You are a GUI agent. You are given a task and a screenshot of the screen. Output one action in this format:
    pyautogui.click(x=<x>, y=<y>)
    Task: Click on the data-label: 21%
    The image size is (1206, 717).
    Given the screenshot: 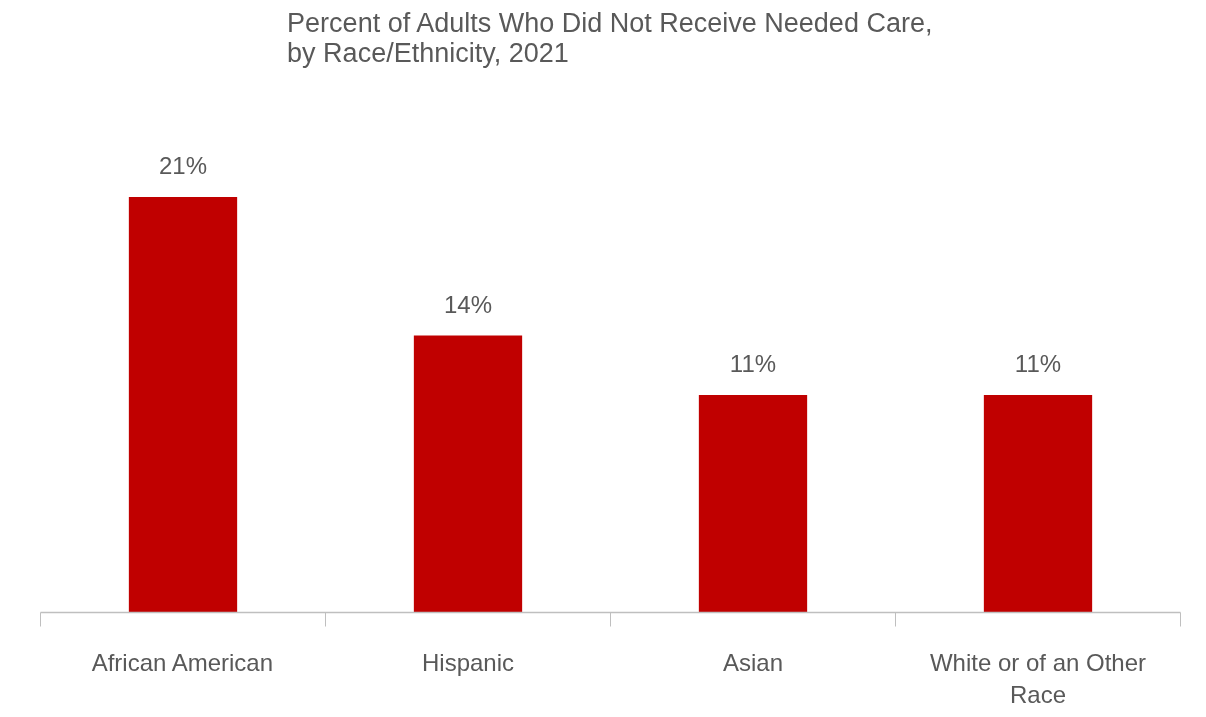 What is the action you would take?
    pyautogui.click(x=183, y=166)
    